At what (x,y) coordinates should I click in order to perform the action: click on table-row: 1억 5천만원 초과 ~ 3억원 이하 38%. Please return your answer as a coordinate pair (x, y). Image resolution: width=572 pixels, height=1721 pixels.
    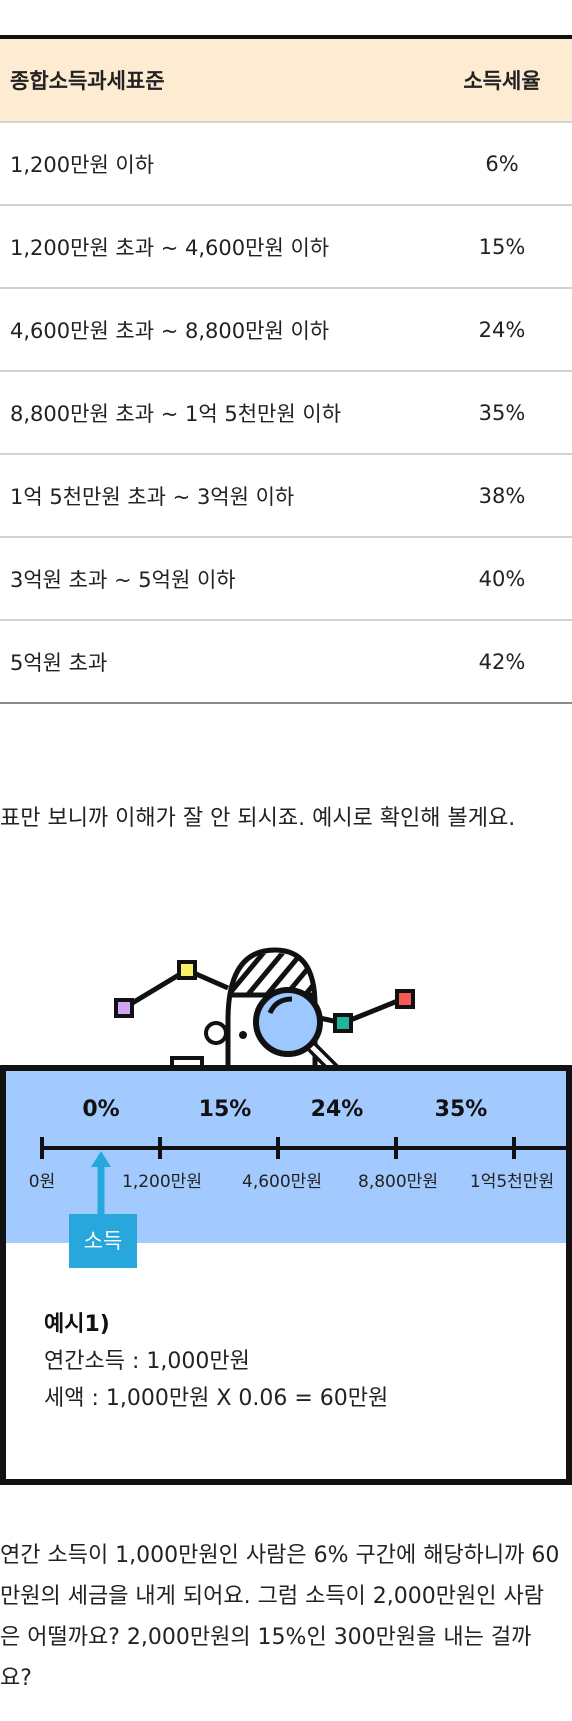
    Looking at the image, I should click on (286, 496).